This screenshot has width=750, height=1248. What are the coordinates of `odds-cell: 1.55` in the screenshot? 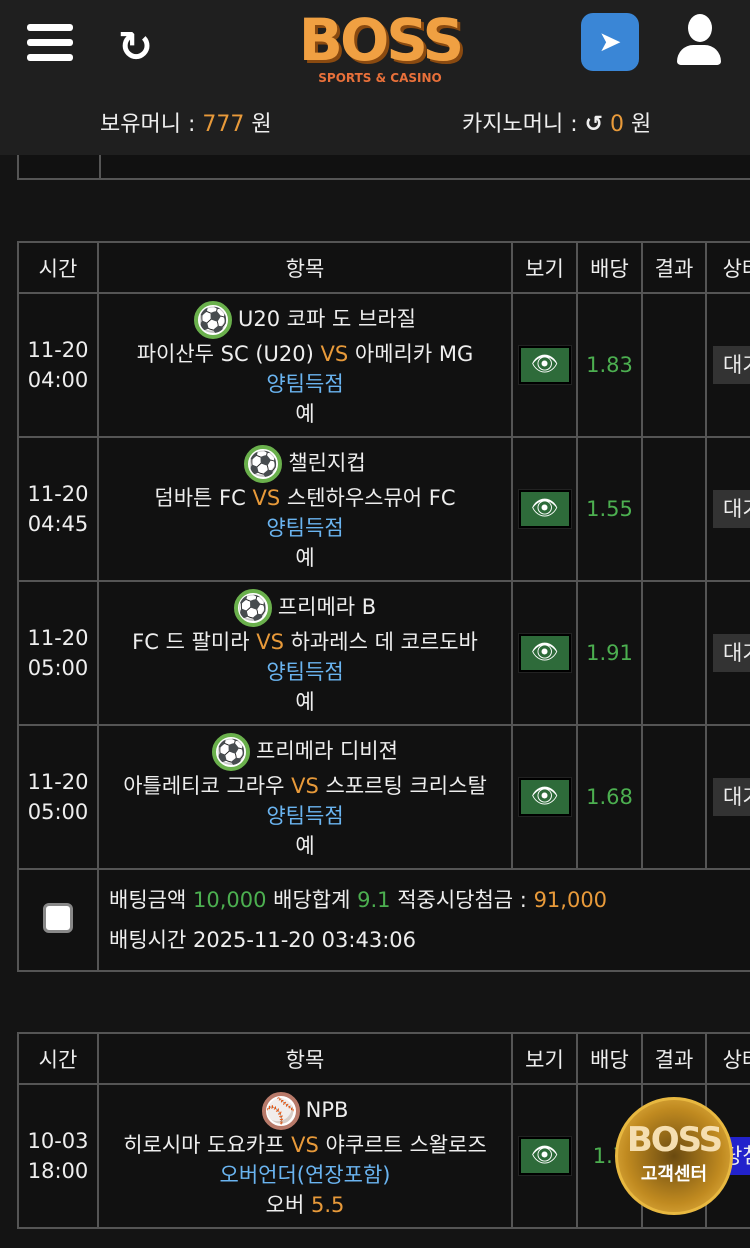 It's located at (609, 509).